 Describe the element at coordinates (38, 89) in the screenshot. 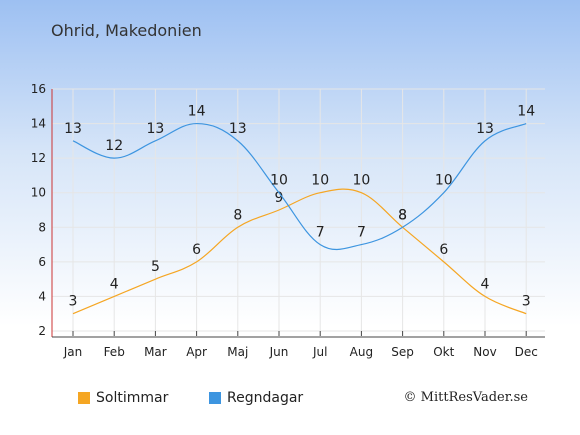

I see `y-tick-label: 16` at that location.